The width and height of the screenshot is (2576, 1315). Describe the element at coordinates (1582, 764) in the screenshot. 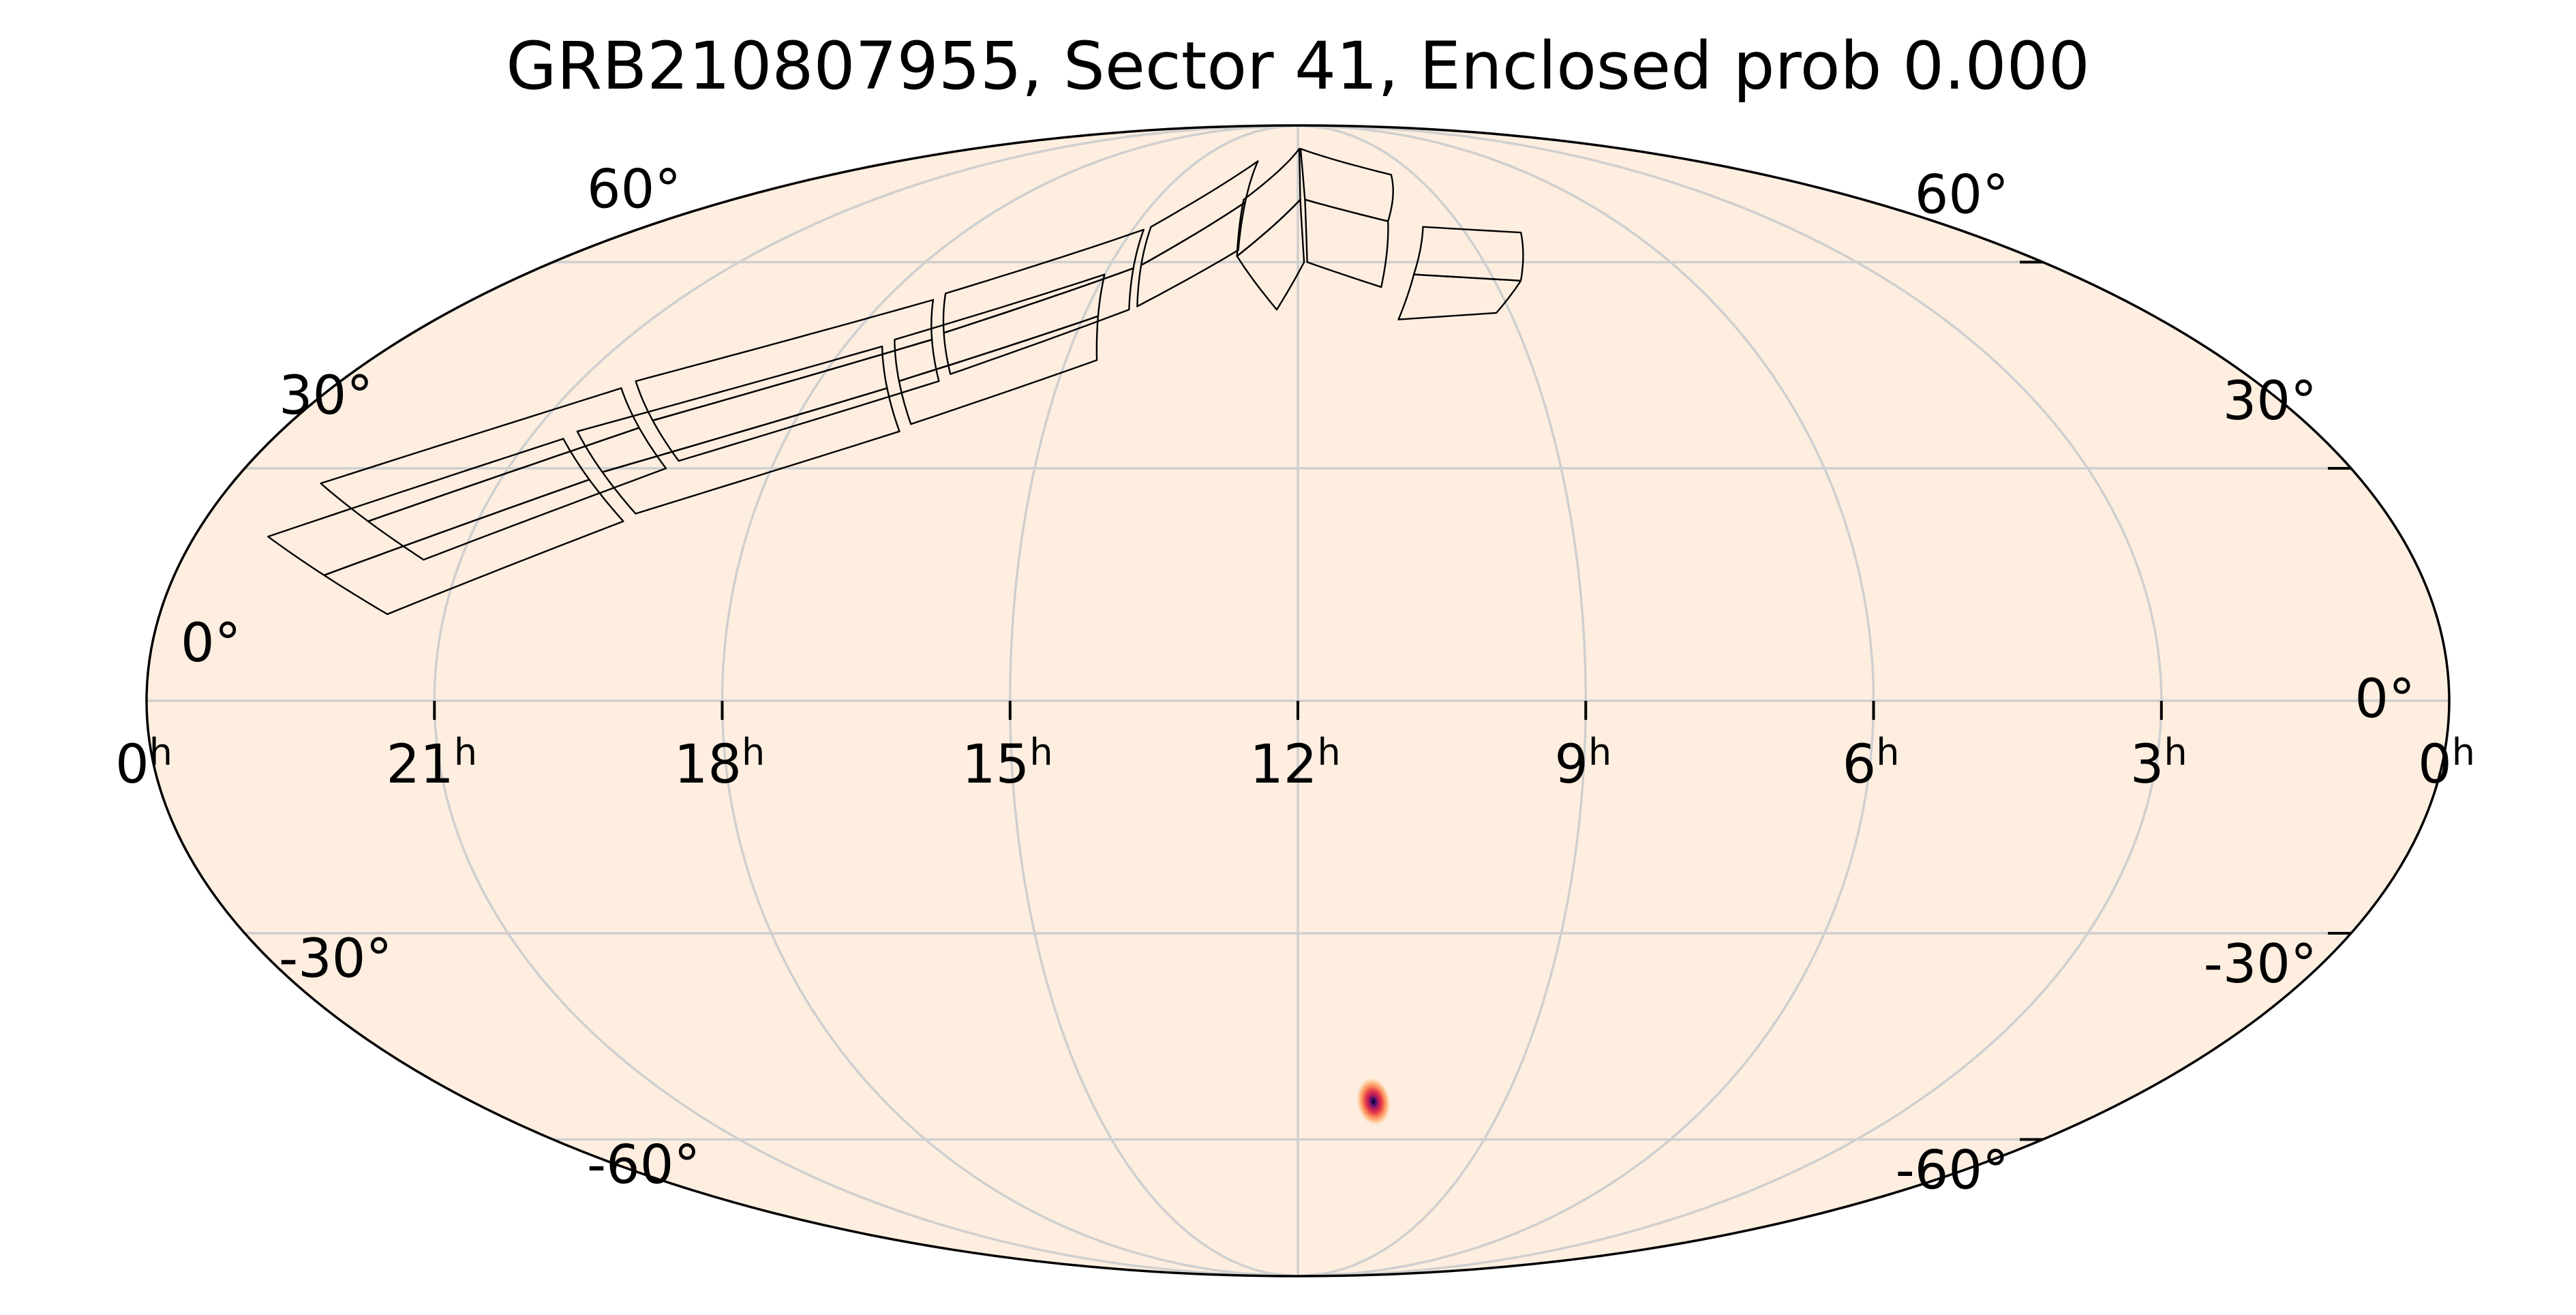

I see `ra-tick-label: 9h` at that location.